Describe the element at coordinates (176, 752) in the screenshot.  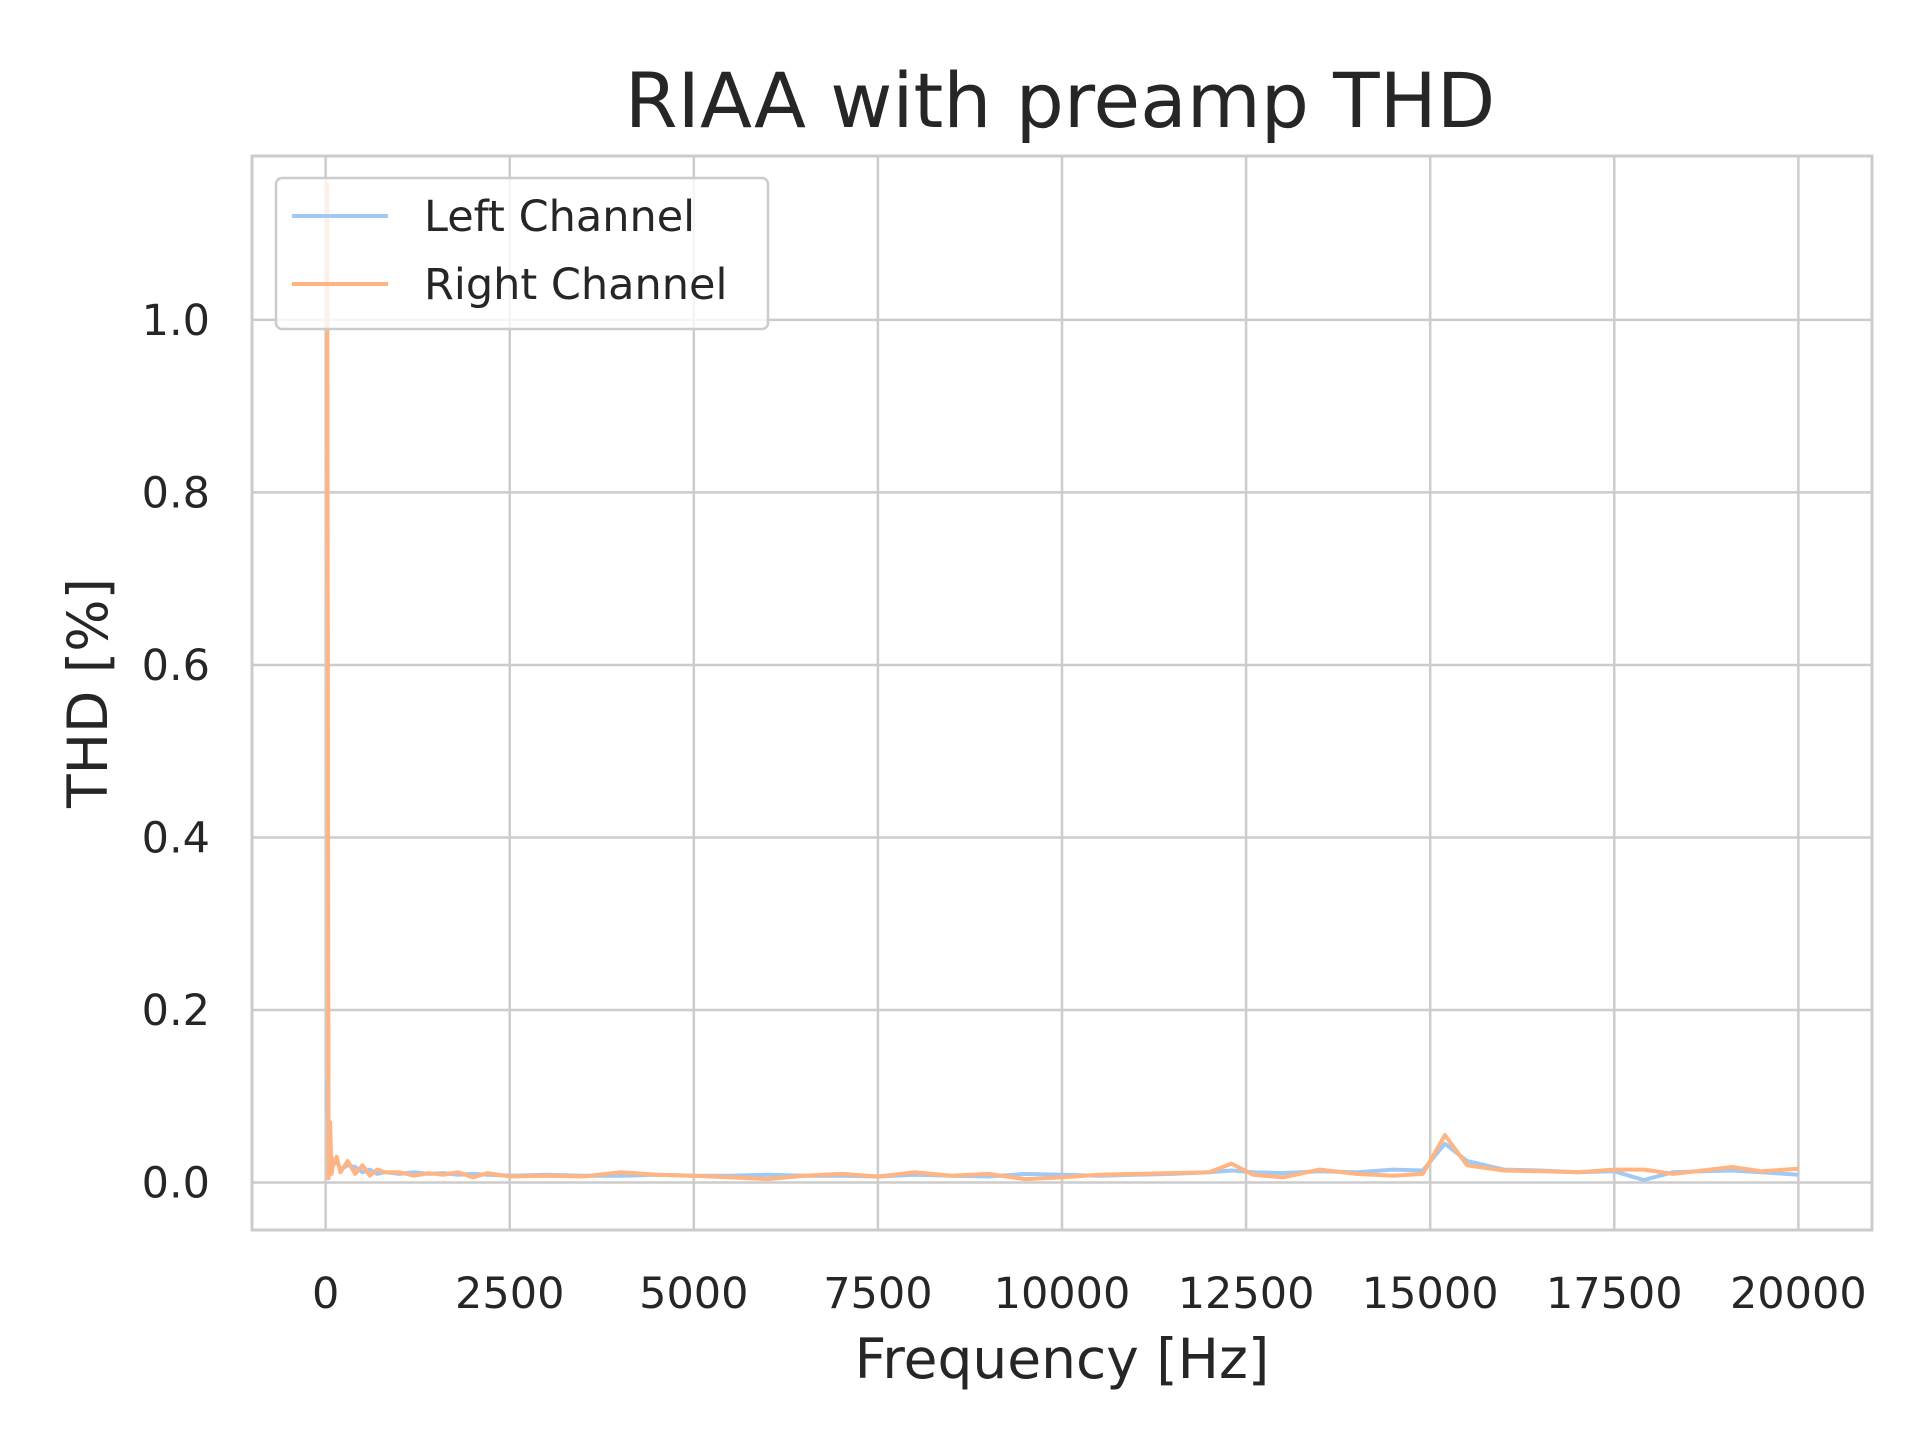
I see `y-axis-ticks: 0.0 0.2 0.4 0.6 0.8 1.0` at that location.